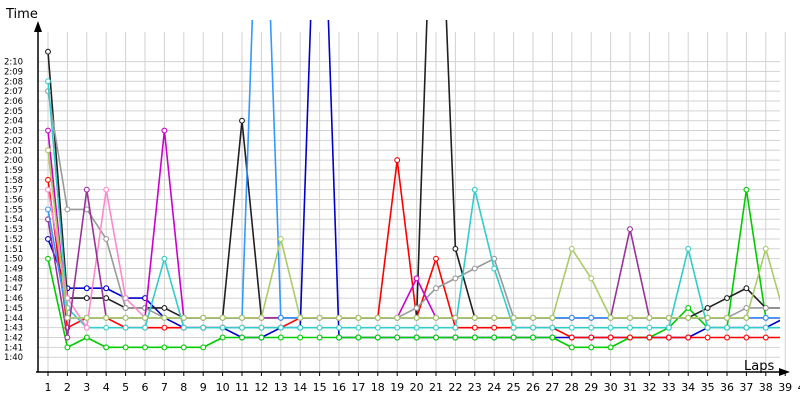 Image resolution: width=800 pixels, height=400 pixels. Describe the element at coordinates (785, 387) in the screenshot. I see `x-tick-label: 39` at that location.